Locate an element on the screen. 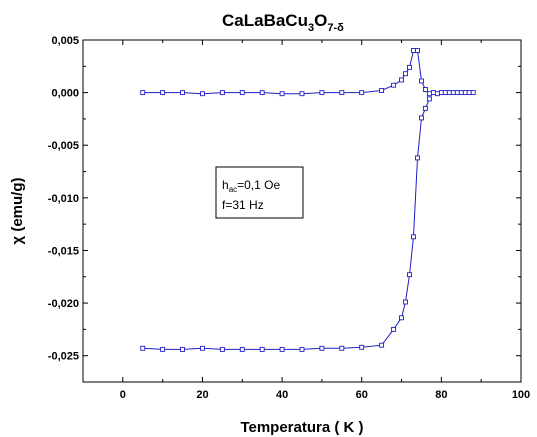  x-tick-label: 100 is located at coordinates (521, 395).